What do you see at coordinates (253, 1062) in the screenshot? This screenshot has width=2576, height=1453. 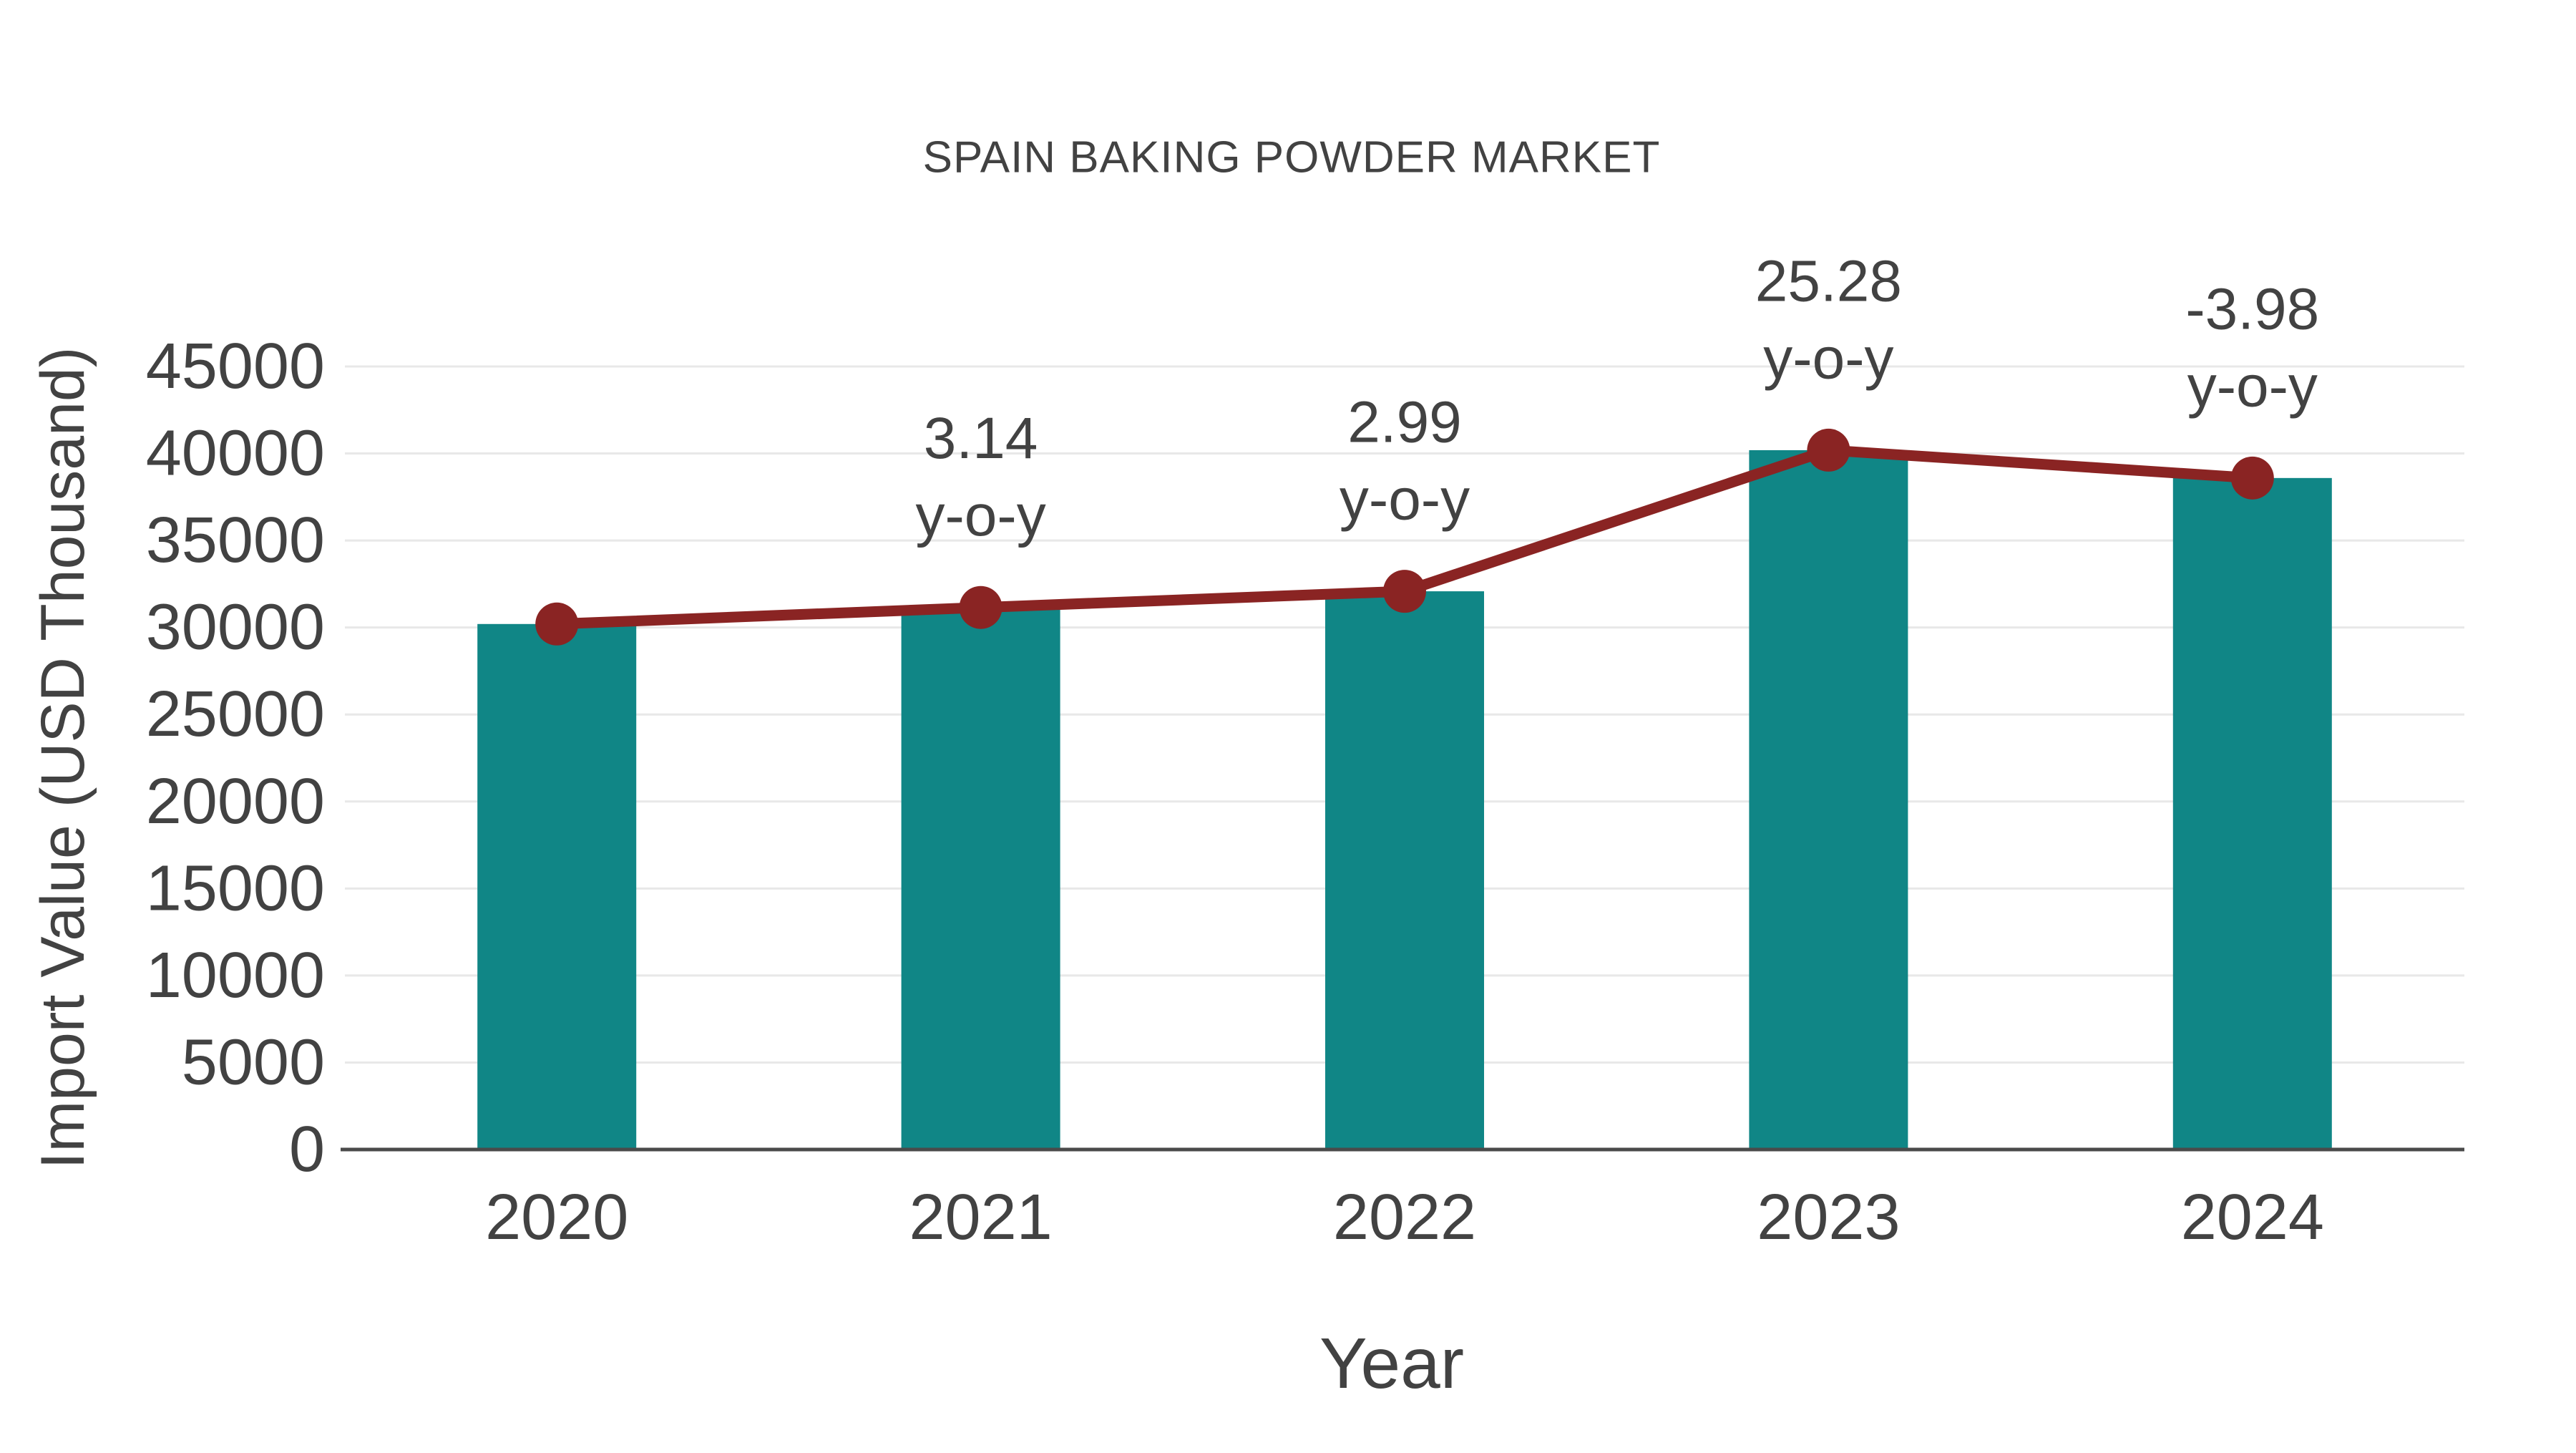 I see `y-tick-label: 5000` at bounding box center [253, 1062].